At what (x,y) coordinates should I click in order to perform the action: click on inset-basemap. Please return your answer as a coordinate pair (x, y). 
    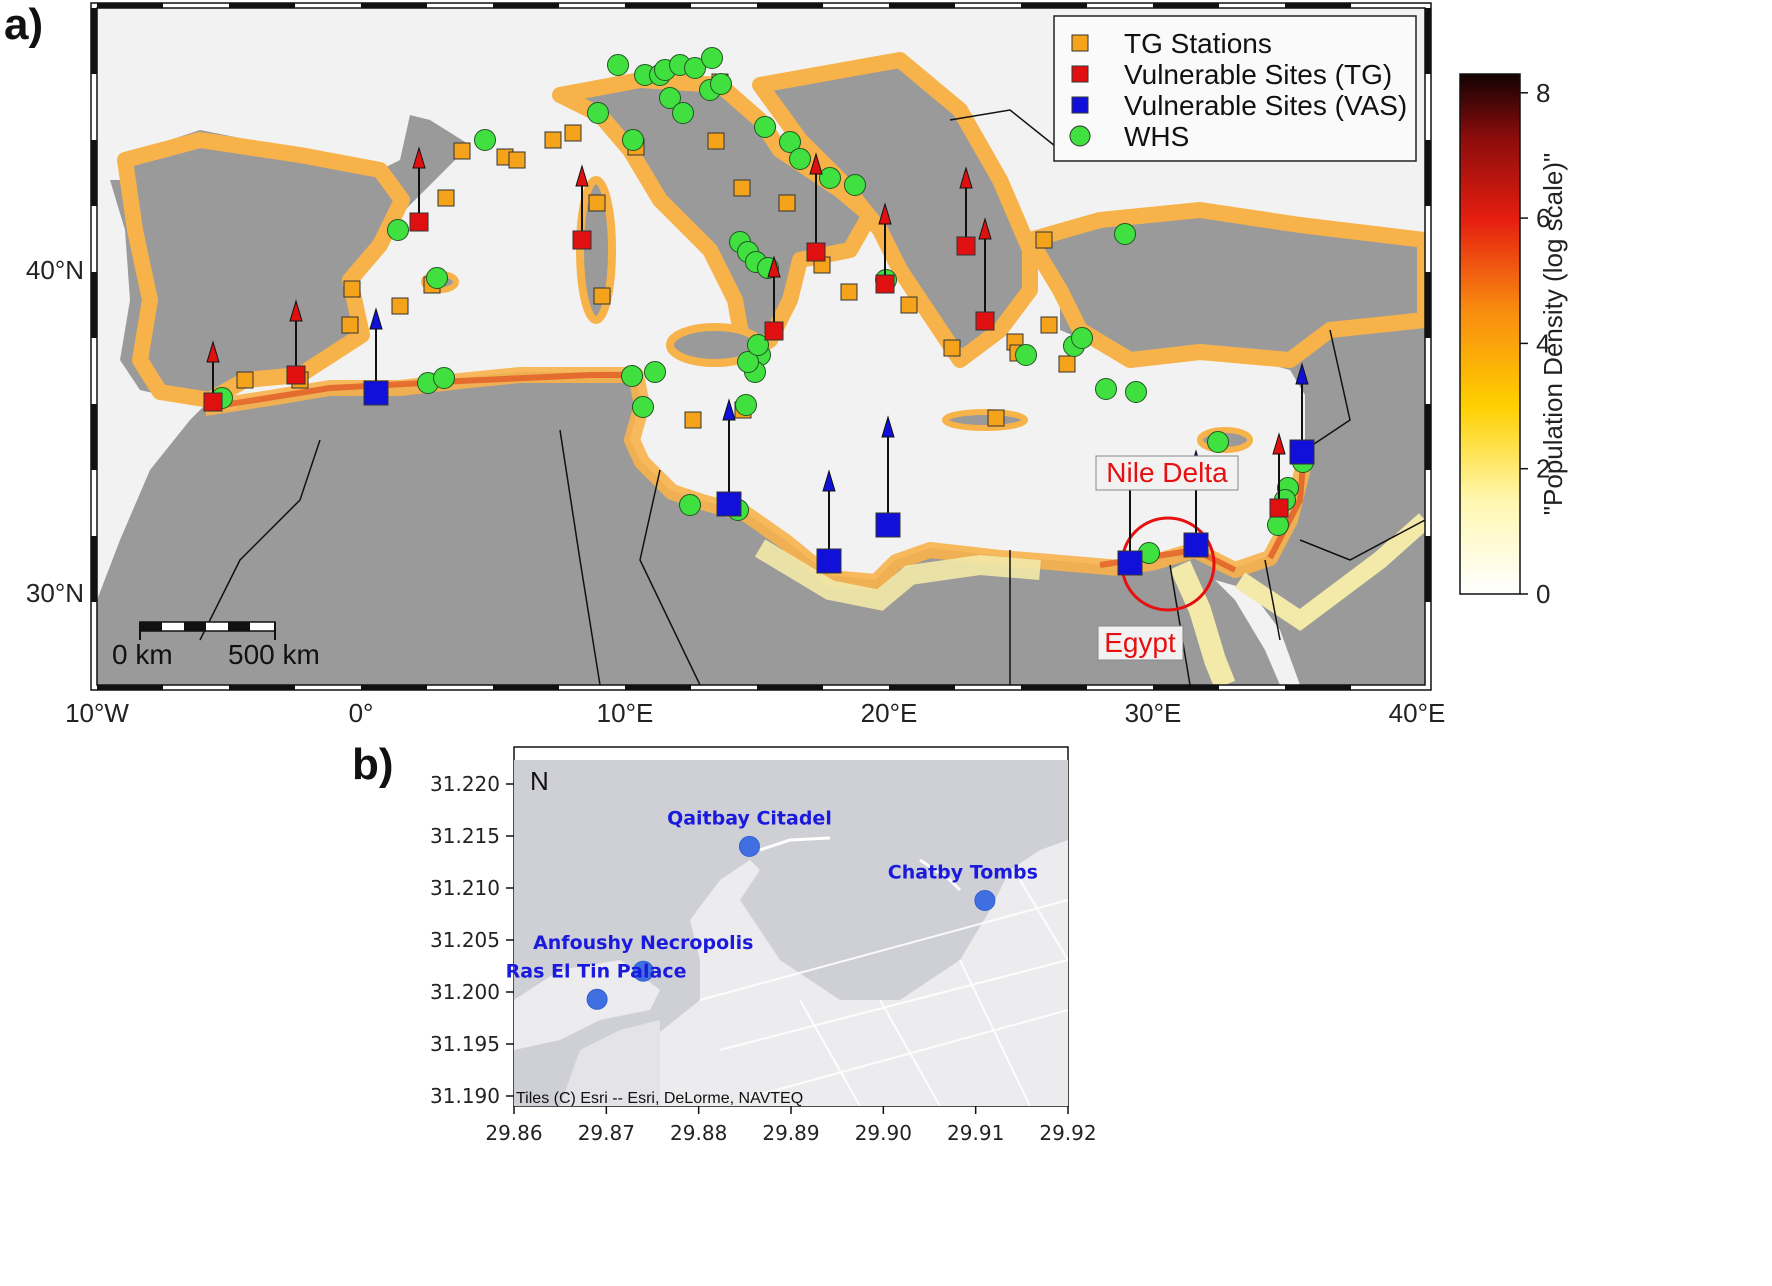
    Looking at the image, I should click on (791, 933).